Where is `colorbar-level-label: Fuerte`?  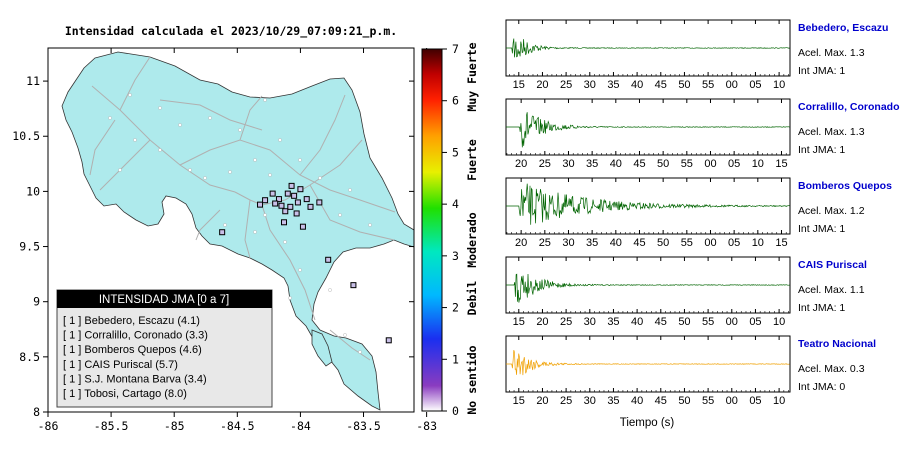
colorbar-level-label: Fuerte is located at coordinates (472, 160).